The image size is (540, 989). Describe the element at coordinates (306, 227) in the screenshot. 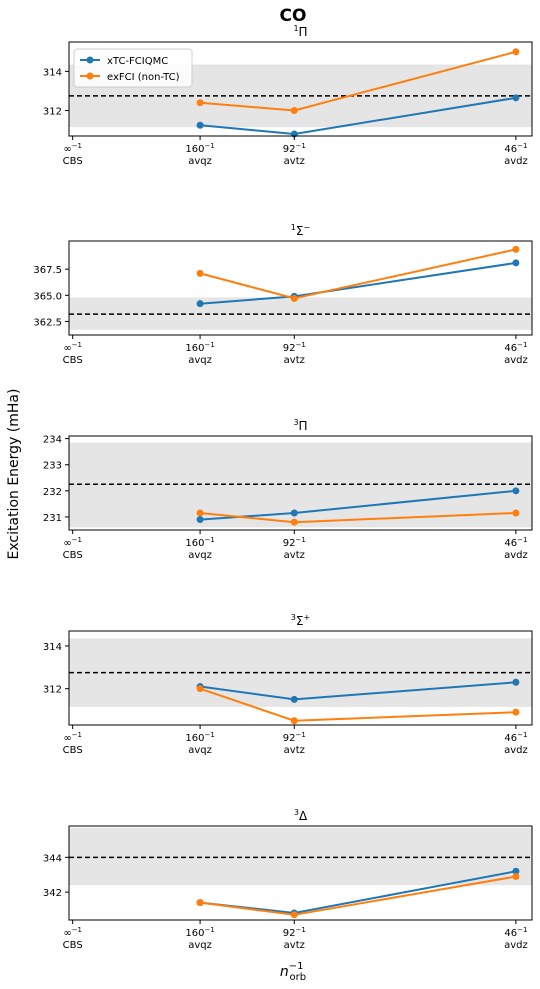

I see `subplot-title-tail: −` at that location.